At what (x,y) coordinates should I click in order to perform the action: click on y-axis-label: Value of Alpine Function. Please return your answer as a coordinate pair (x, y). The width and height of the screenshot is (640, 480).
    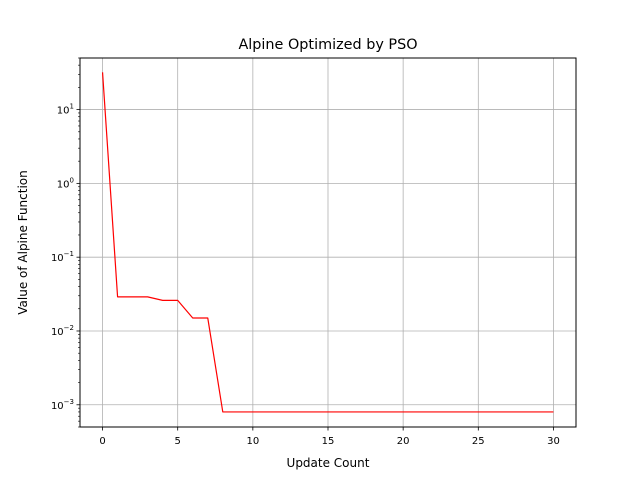
    Looking at the image, I should click on (23, 242).